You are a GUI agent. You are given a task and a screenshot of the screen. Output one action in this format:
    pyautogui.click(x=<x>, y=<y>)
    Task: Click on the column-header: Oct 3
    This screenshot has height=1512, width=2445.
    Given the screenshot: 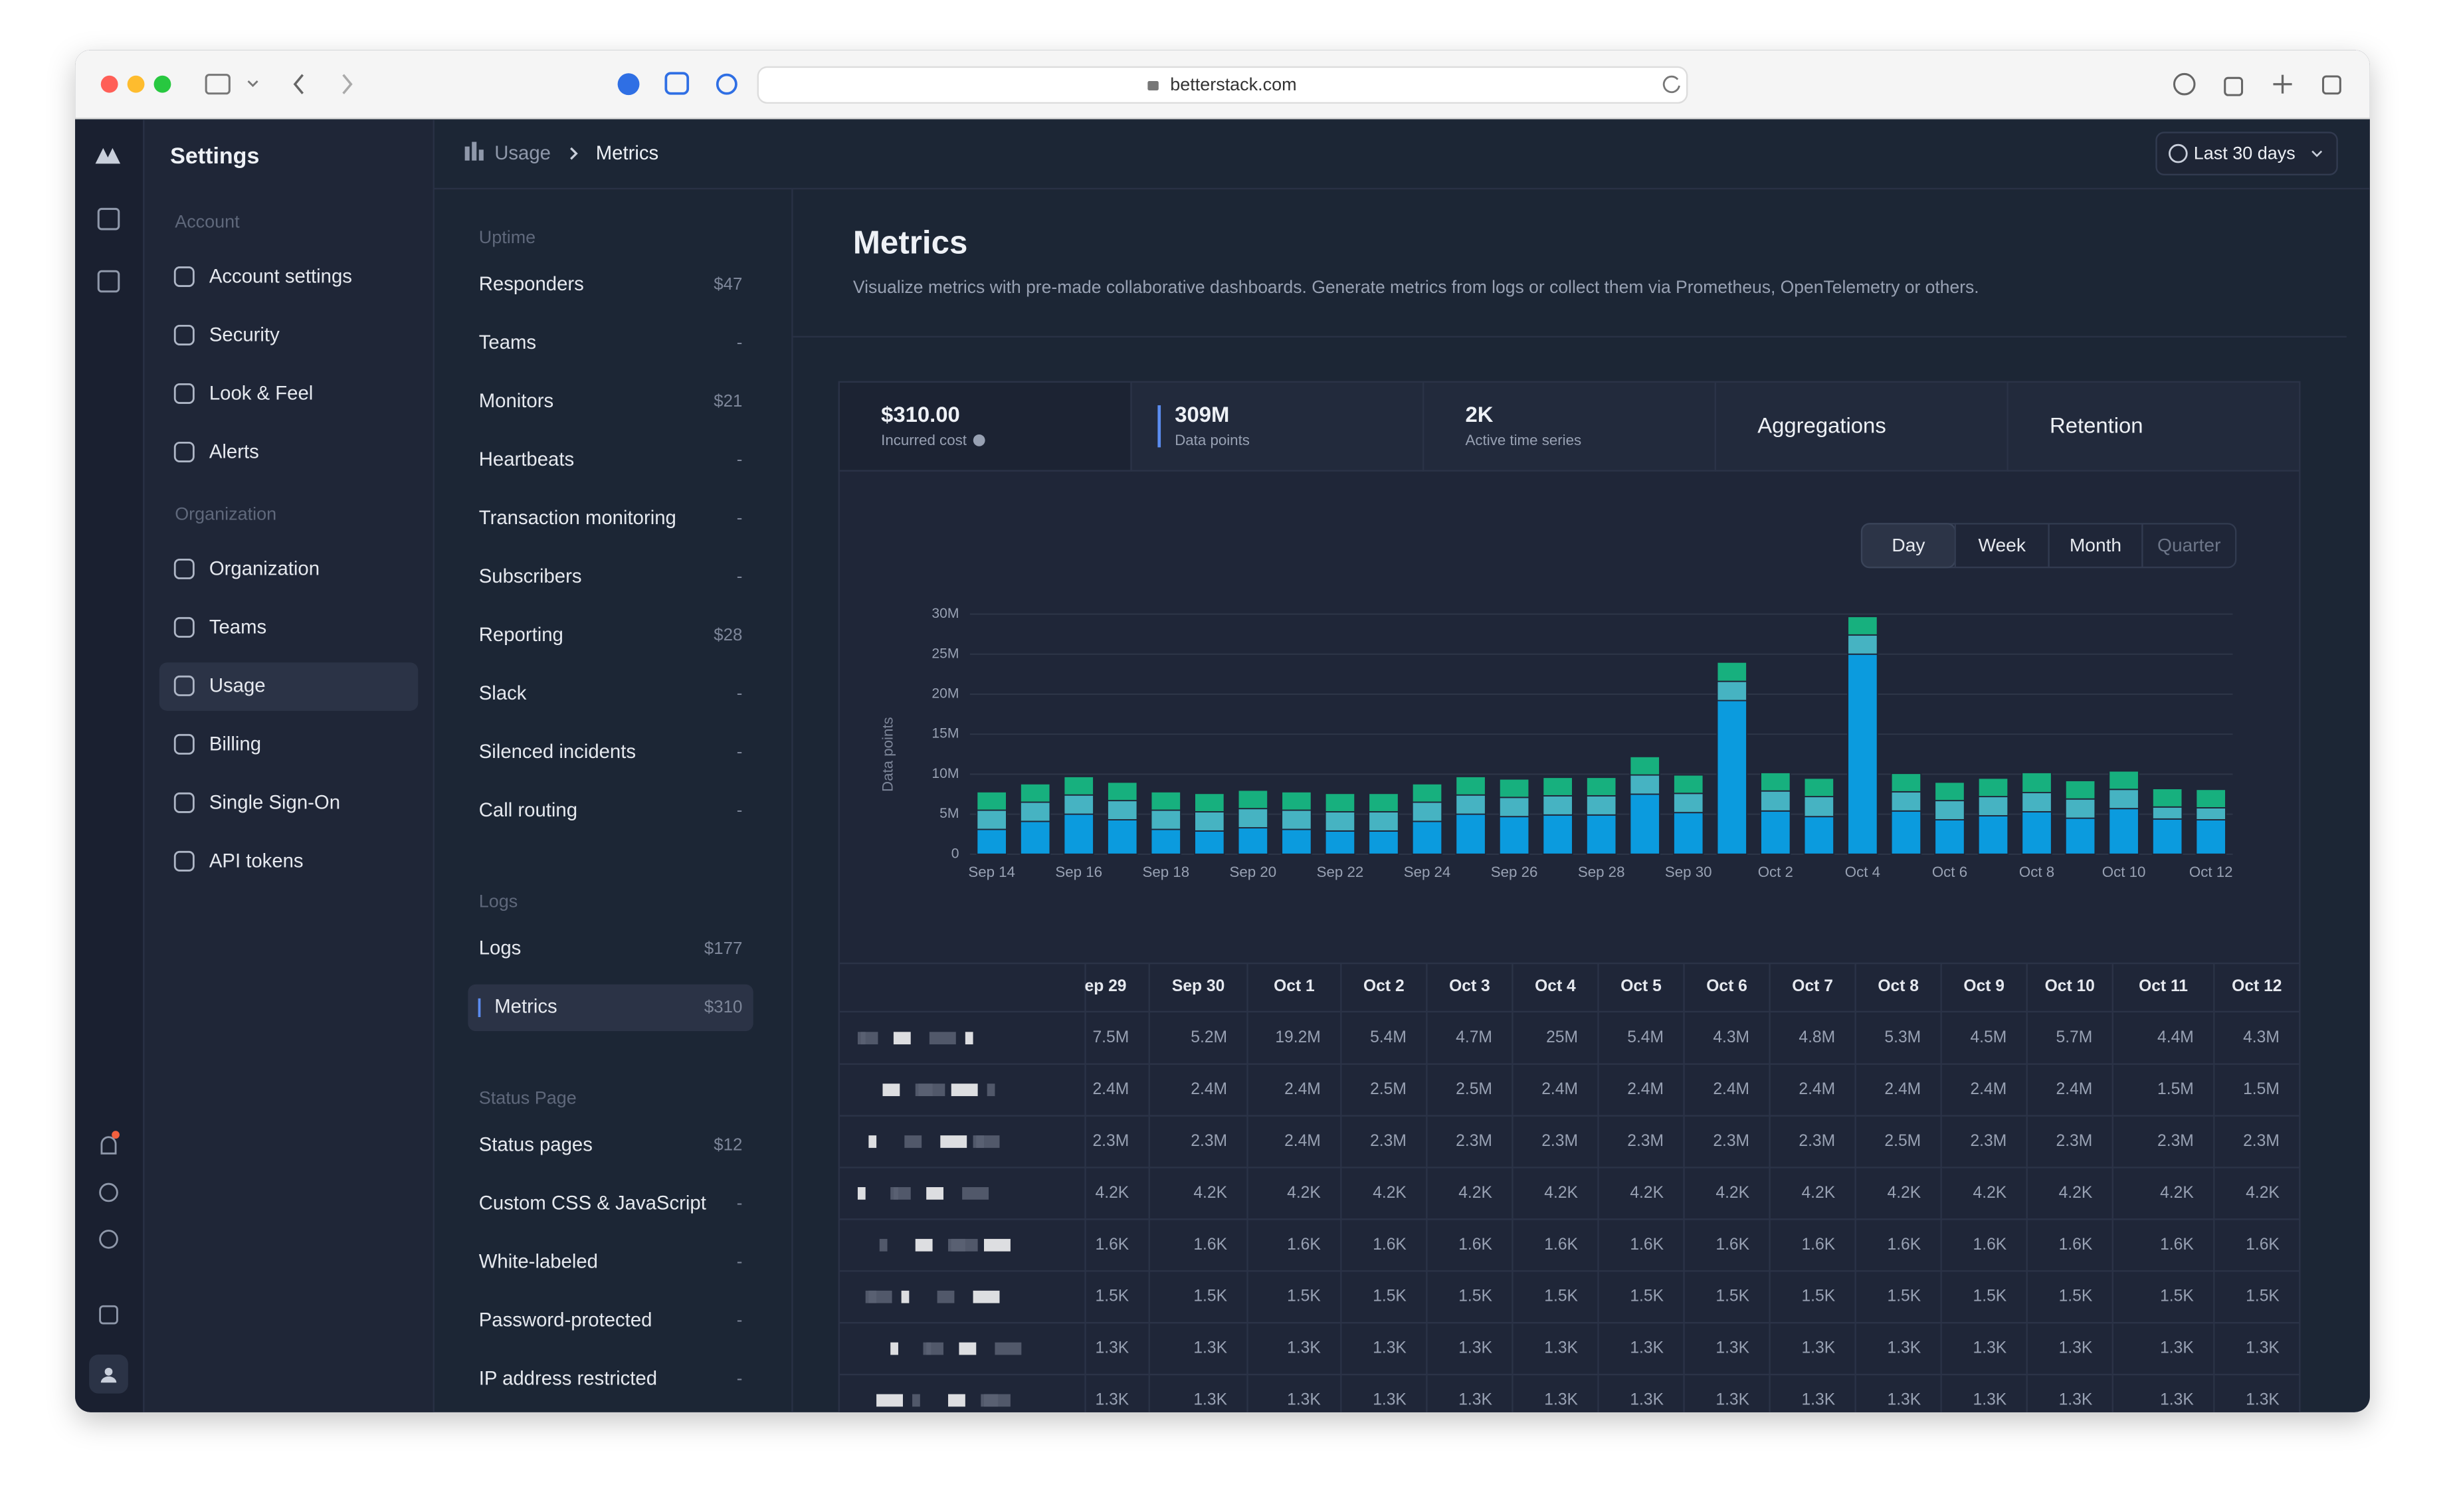 What is the action you would take?
    pyautogui.click(x=1470, y=986)
    